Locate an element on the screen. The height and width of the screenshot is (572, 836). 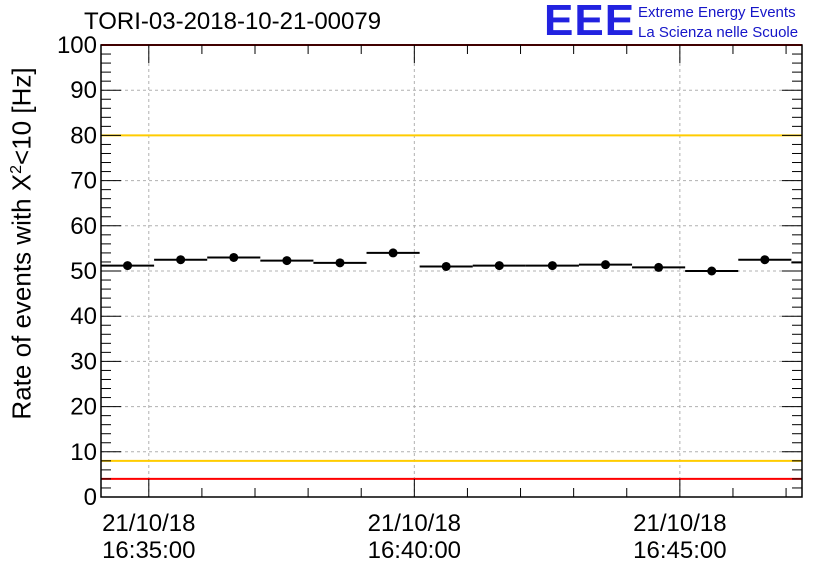
data-series is located at coordinates (451, 262).